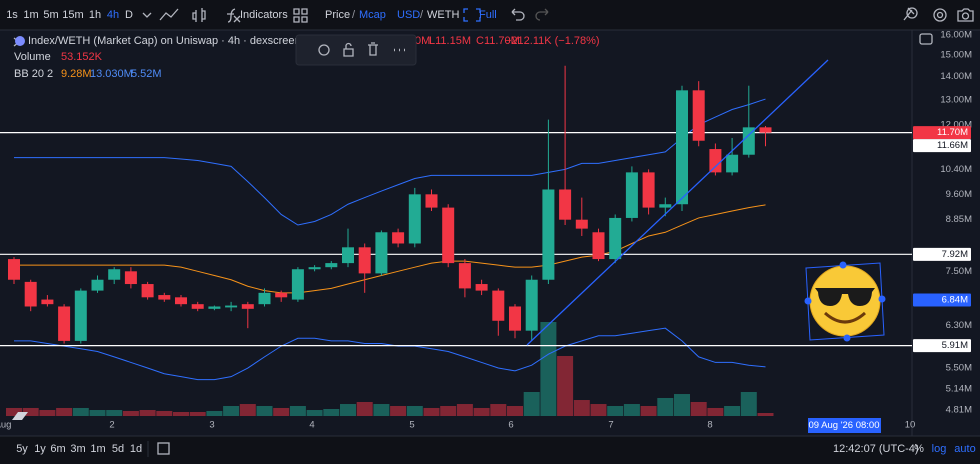  Describe the element at coordinates (111, 425) in the screenshot. I see `x-tick-label: 2` at that location.